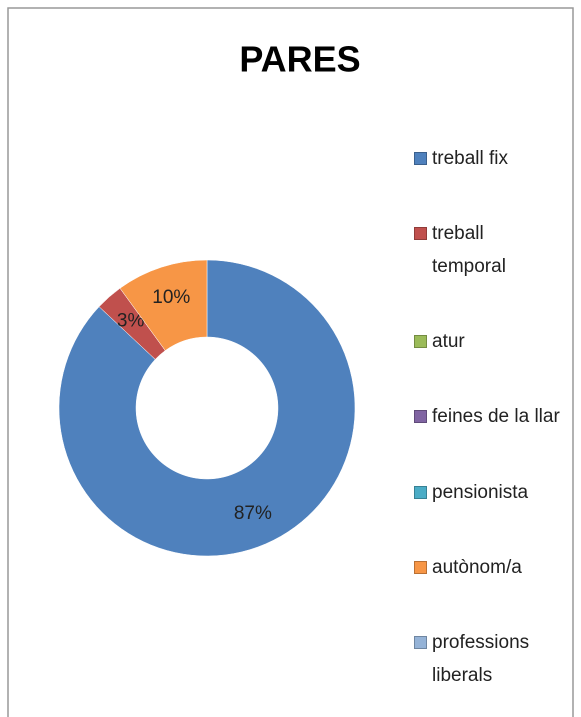  Describe the element at coordinates (470, 158) in the screenshot. I see `legend-label: treball fix` at that location.